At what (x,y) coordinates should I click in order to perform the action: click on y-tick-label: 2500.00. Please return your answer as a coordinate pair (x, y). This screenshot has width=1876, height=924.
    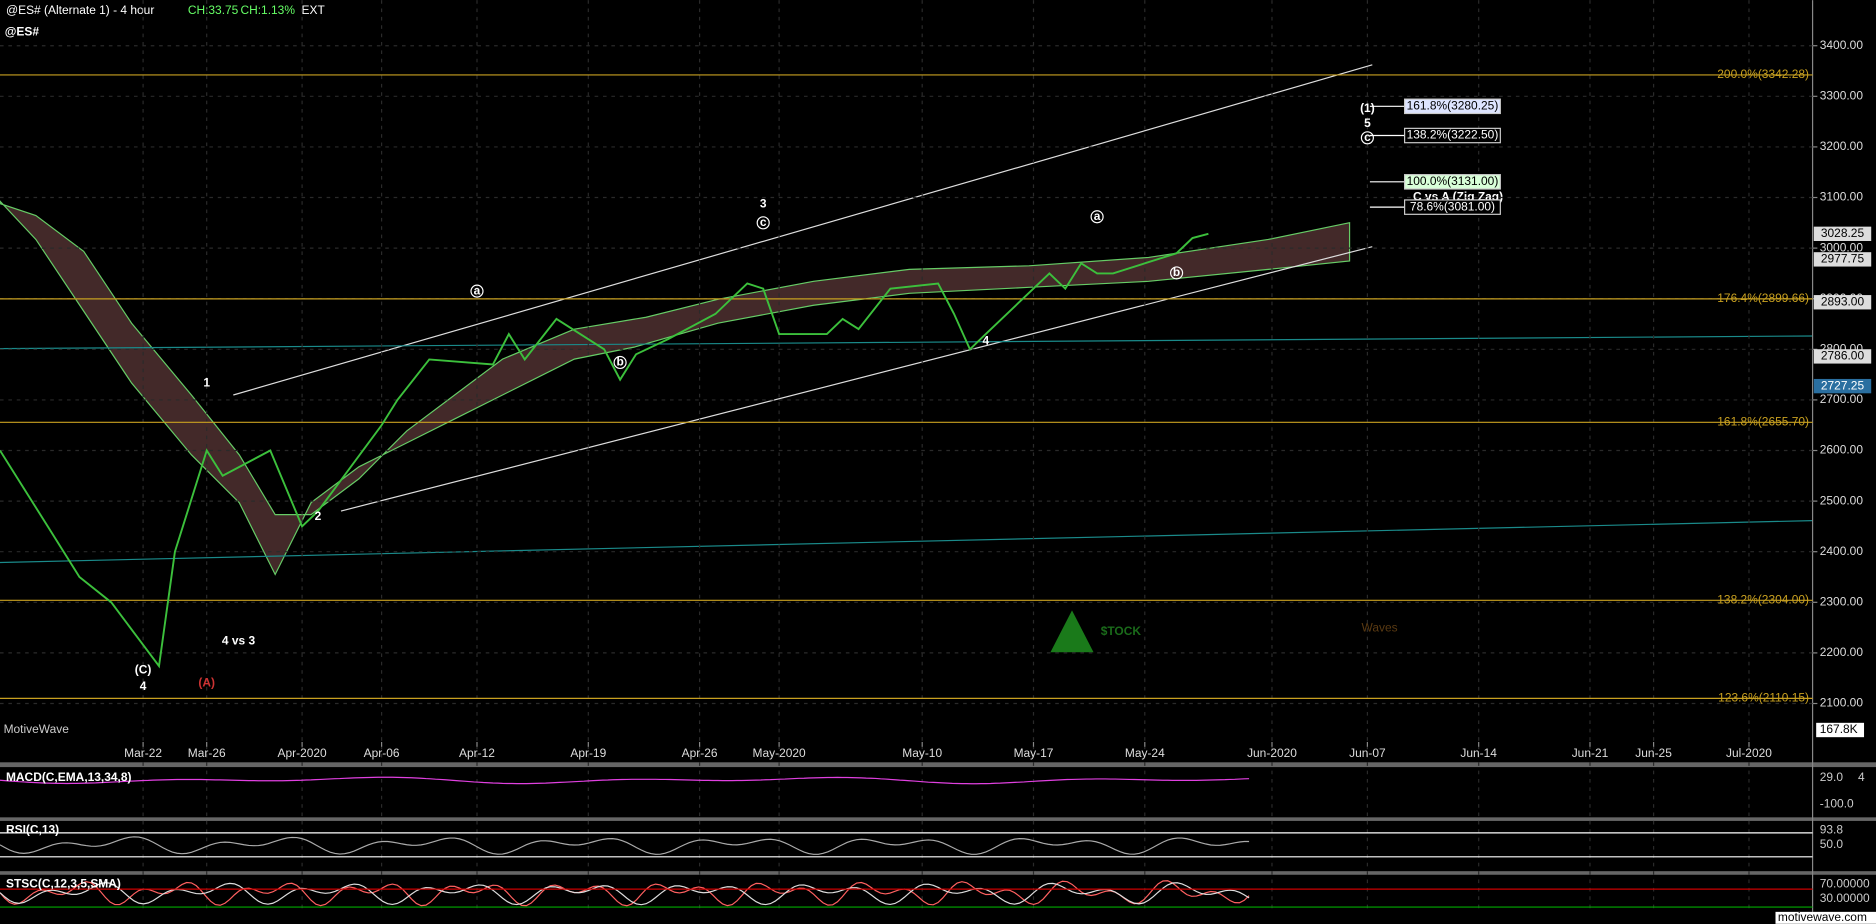
    Looking at the image, I should click on (1842, 500).